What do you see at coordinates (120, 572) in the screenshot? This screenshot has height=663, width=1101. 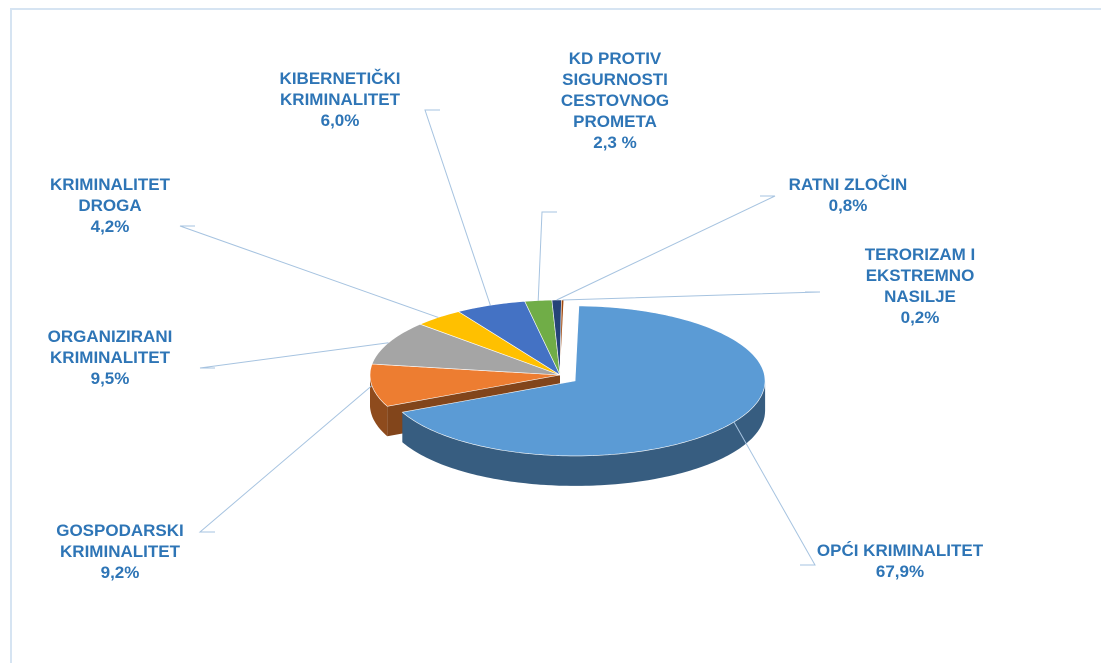 I see `value-label: 9,2%` at bounding box center [120, 572].